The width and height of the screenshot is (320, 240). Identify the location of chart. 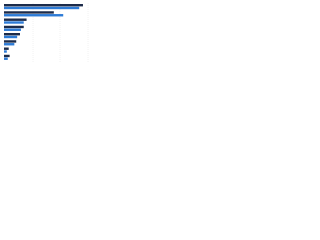
(46, 32).